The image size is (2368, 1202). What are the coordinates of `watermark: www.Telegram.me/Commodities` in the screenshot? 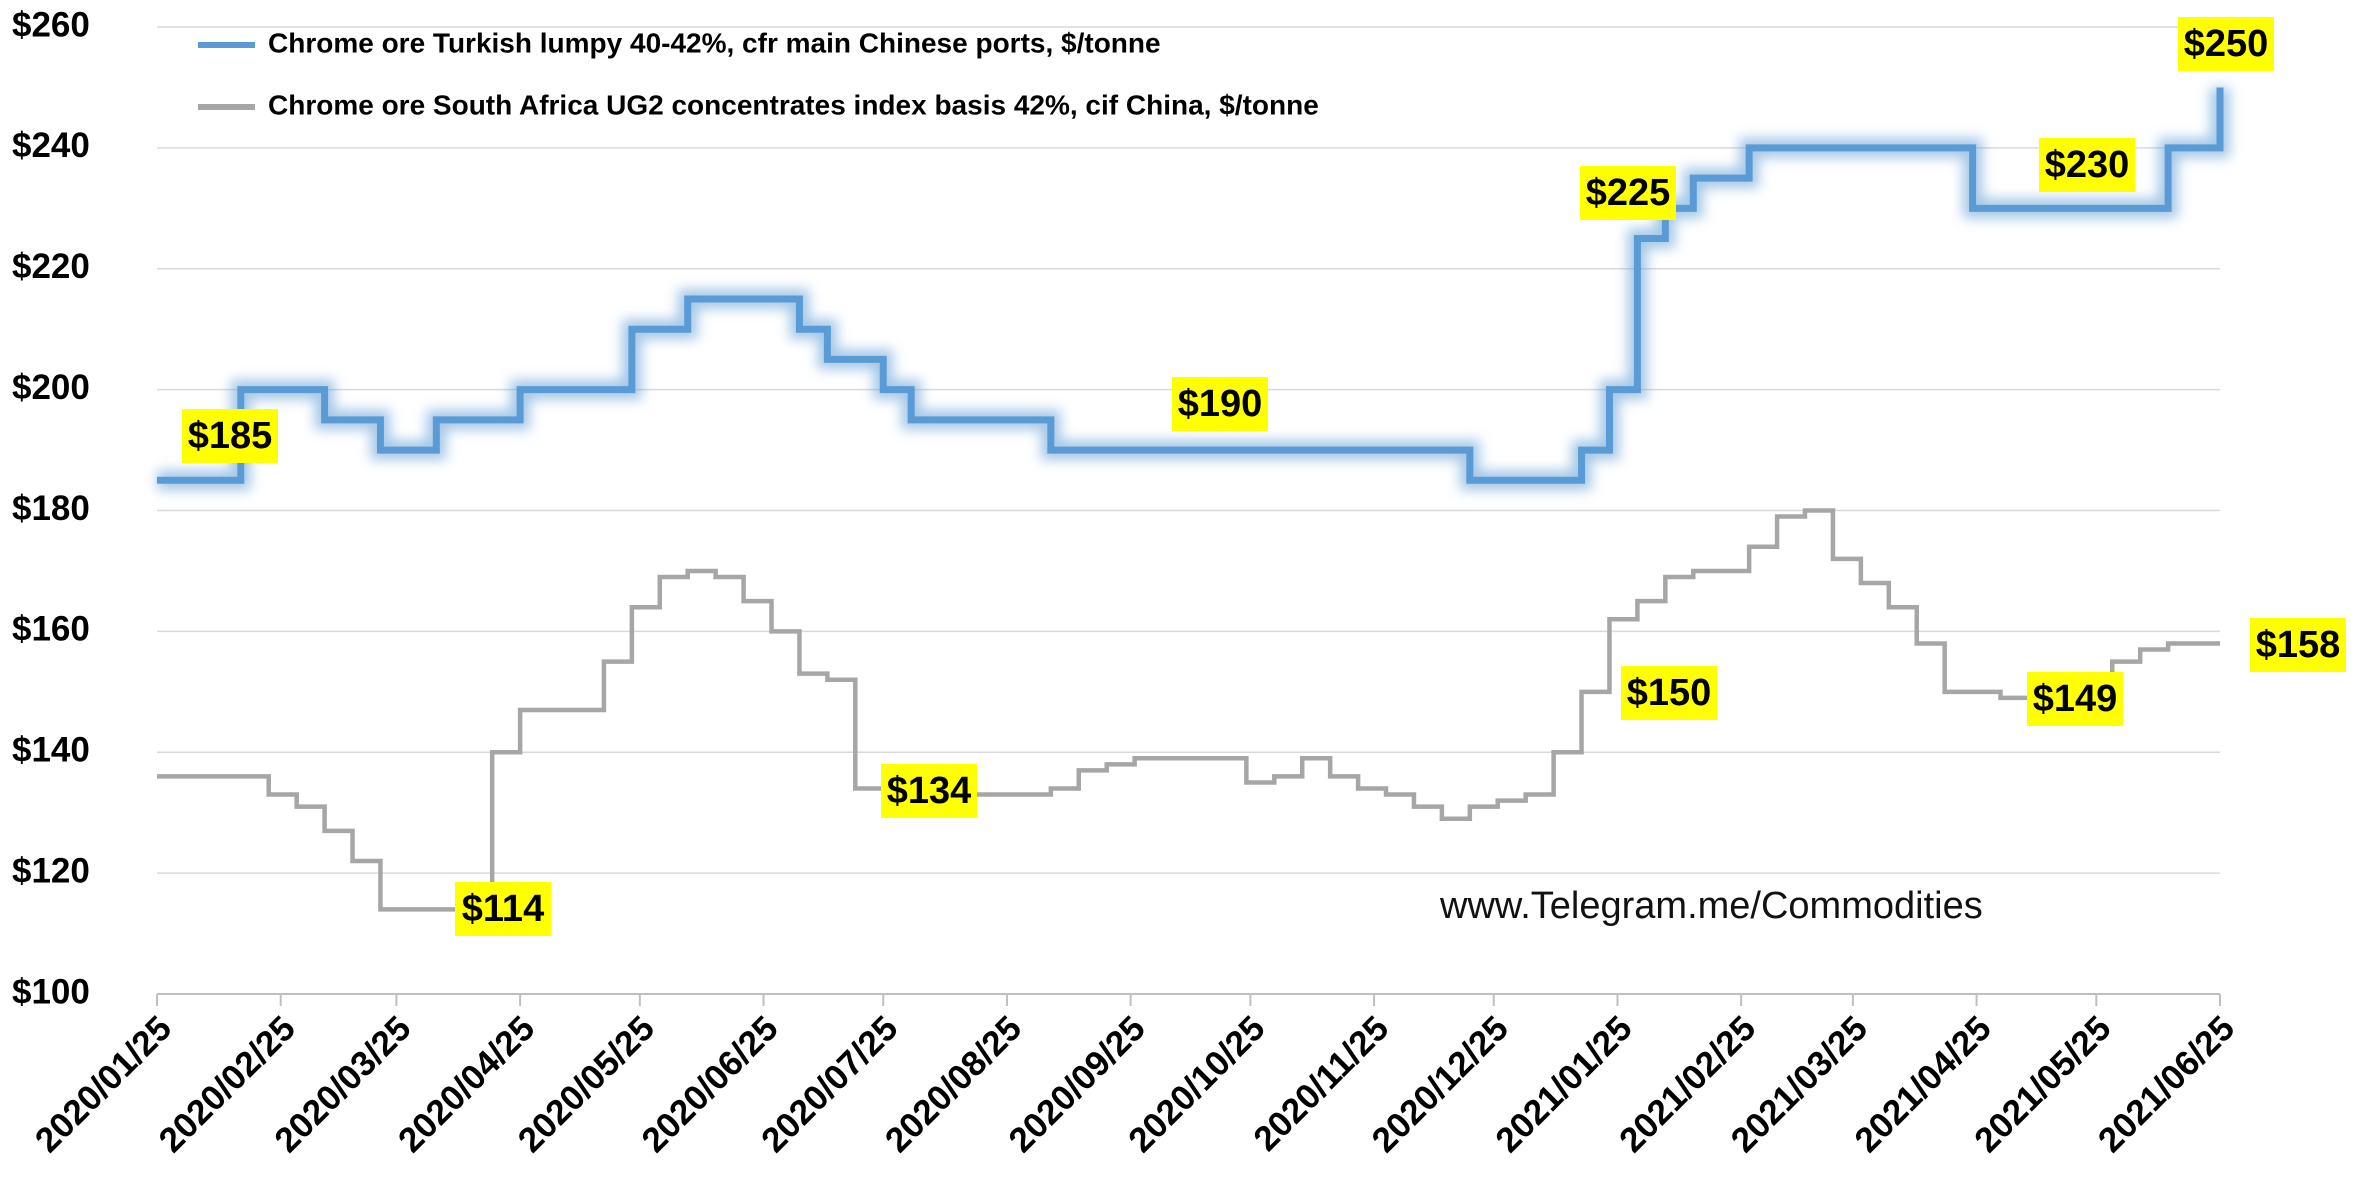 It's located at (1711, 906).